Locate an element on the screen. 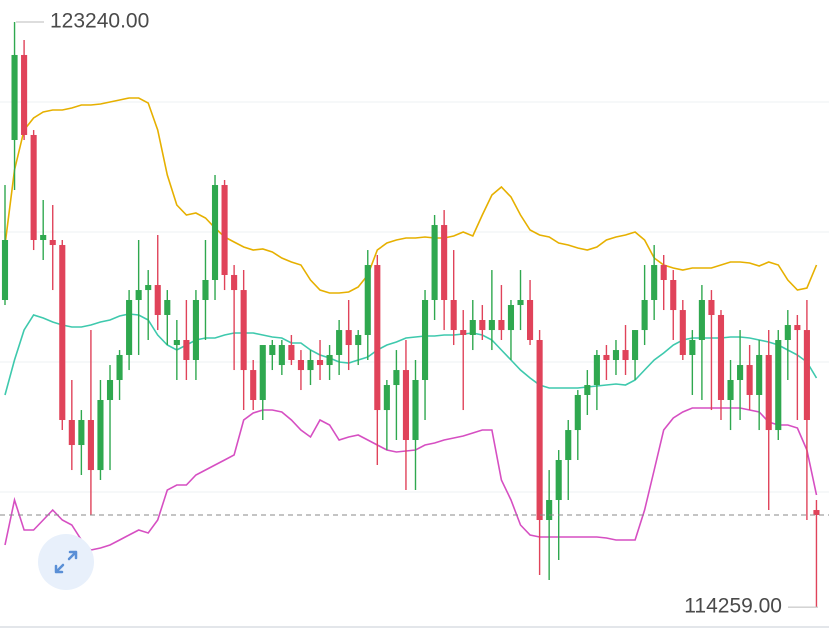 The height and width of the screenshot is (629, 829). low-label: 114259.00 is located at coordinates (733, 606).